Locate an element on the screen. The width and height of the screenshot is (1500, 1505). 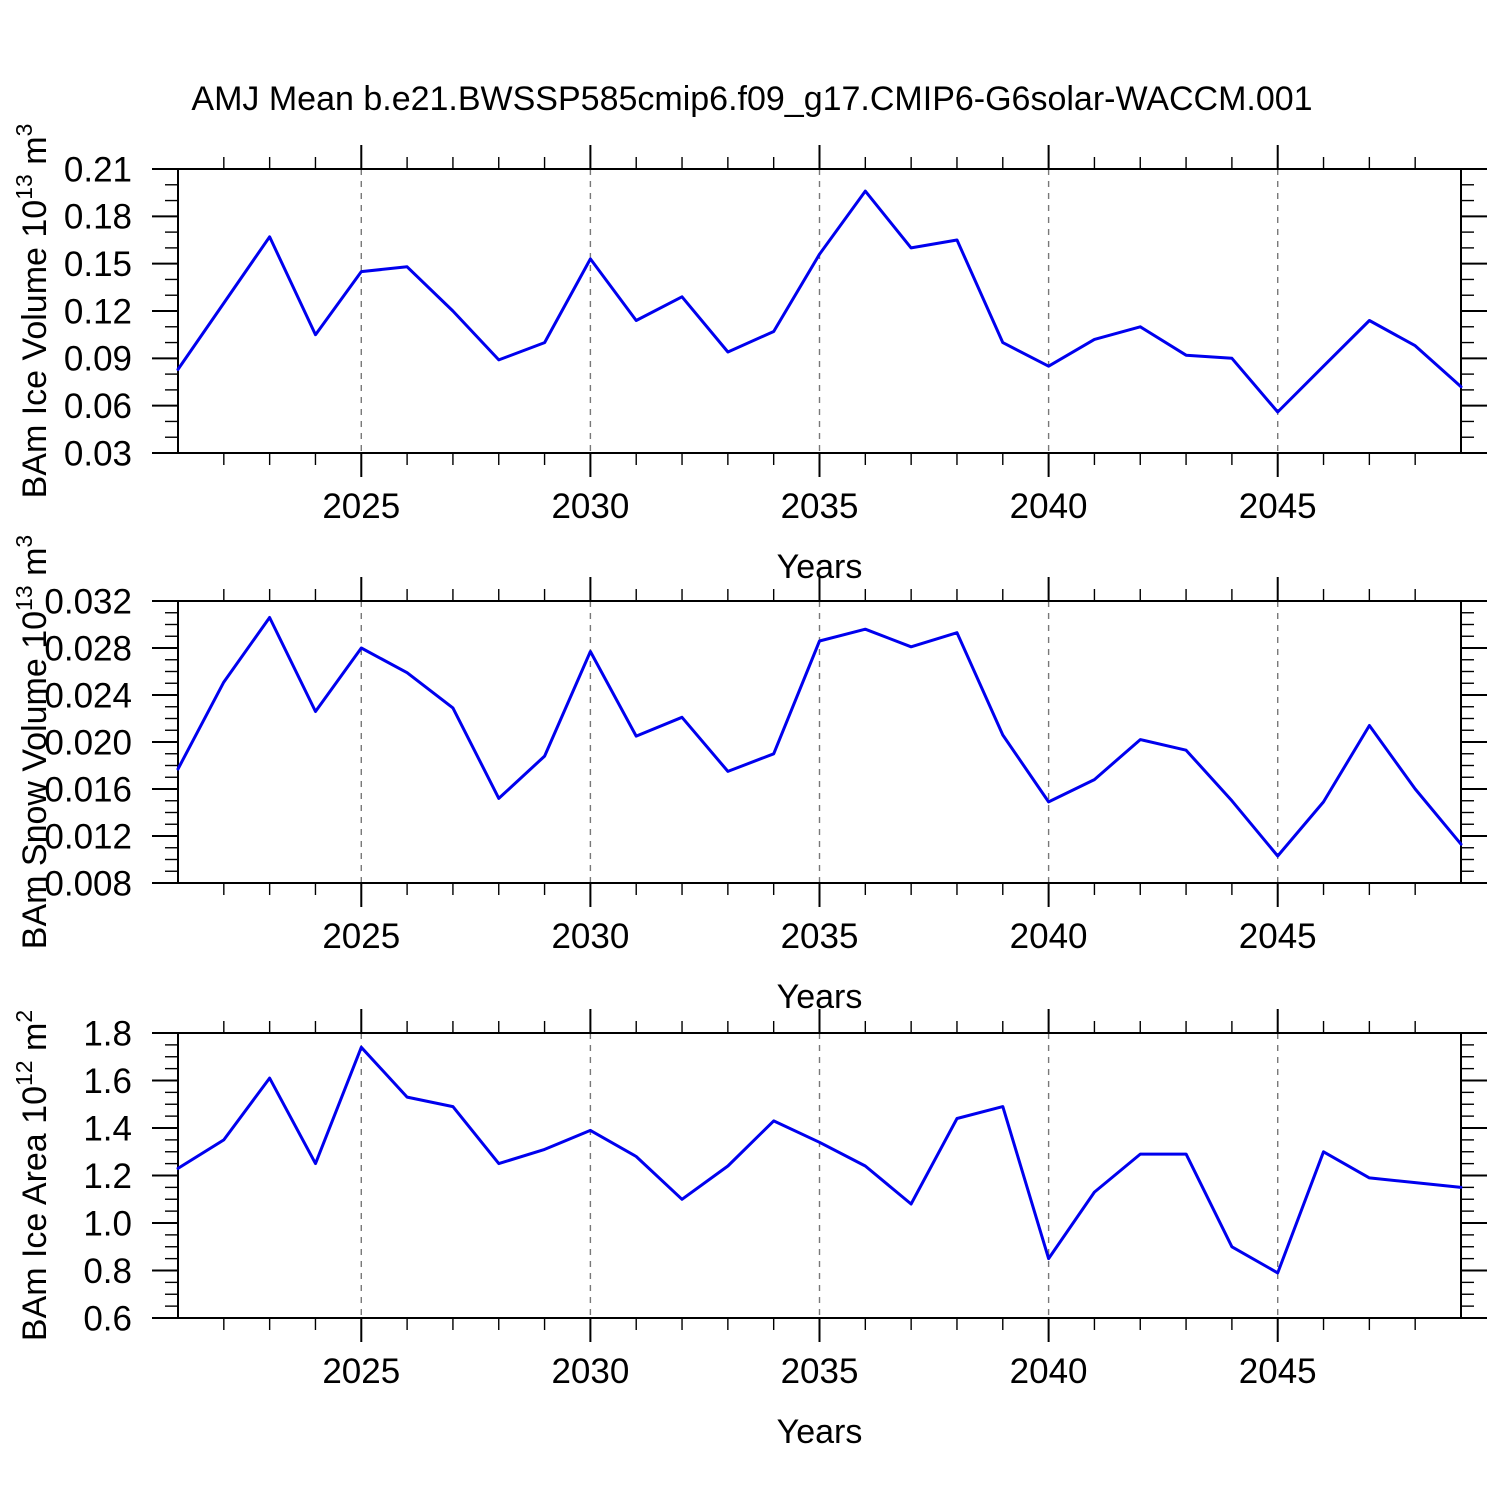
y-tick-label: 0.028 is located at coordinates (88, 648).